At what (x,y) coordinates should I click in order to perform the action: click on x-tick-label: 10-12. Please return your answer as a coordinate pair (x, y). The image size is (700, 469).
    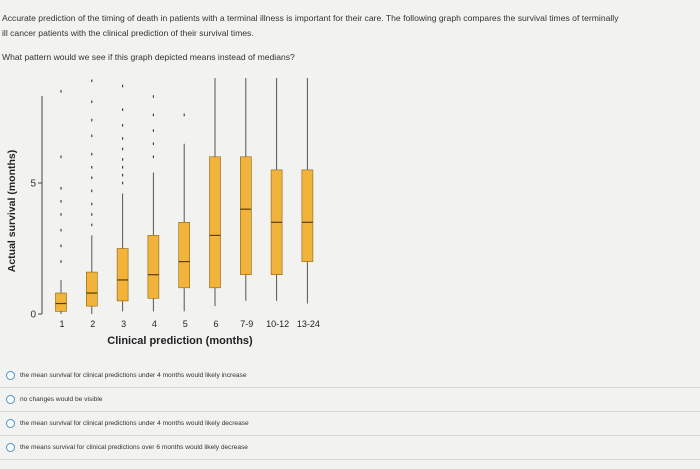
    Looking at the image, I should click on (277, 324).